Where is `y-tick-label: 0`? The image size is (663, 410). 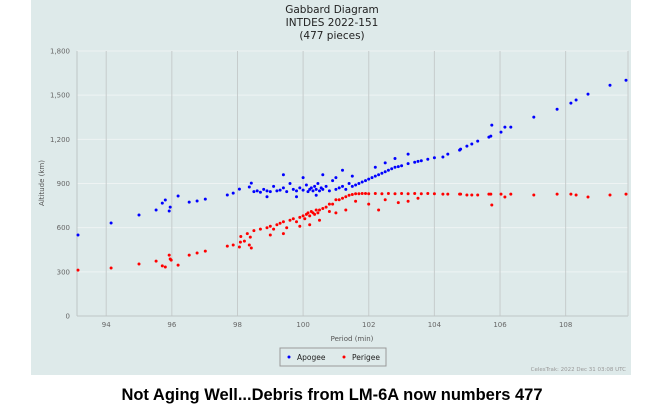
y-tick-label: 0 is located at coordinates (68, 317).